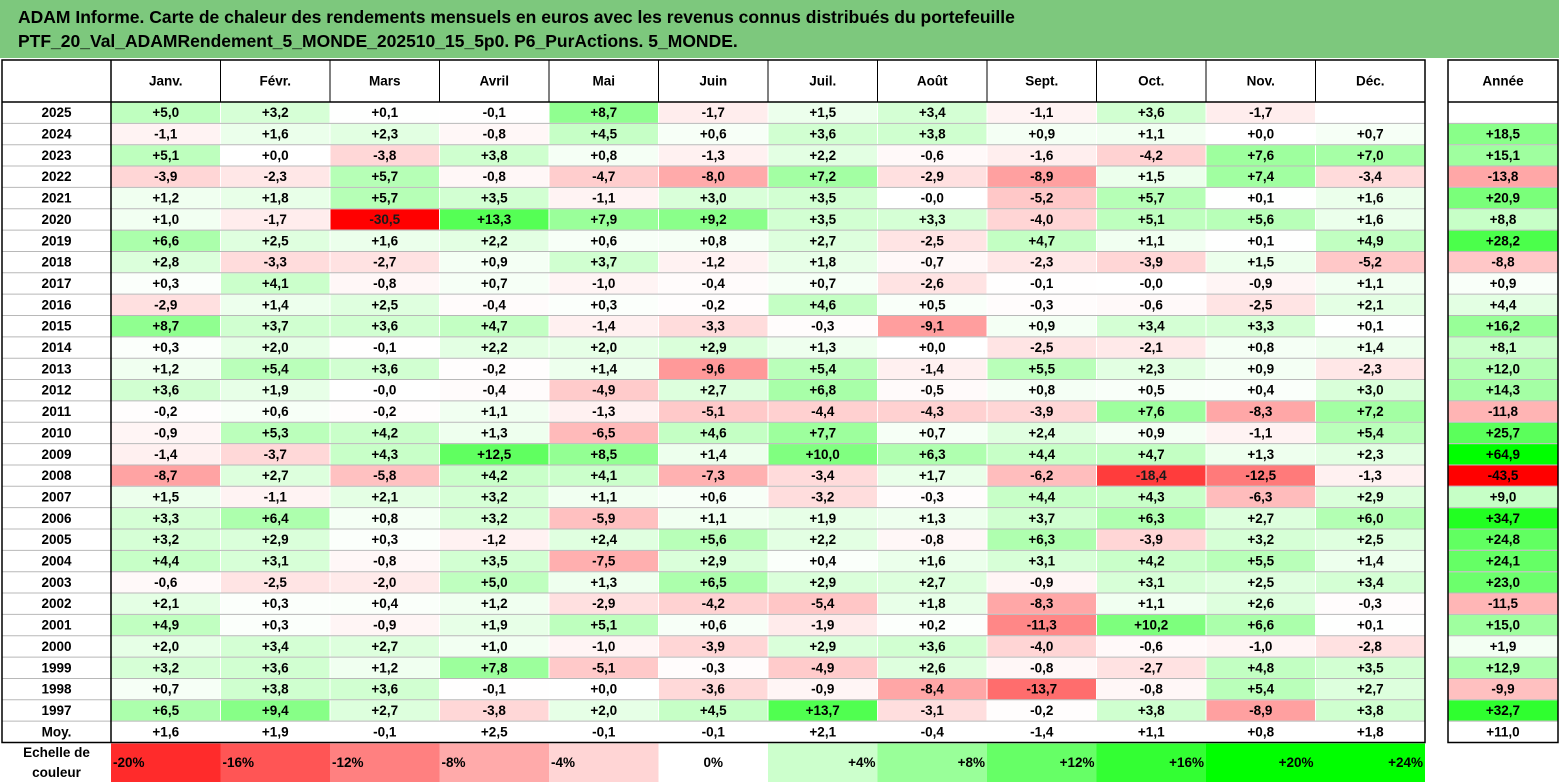  Describe the element at coordinates (933, 496) in the screenshot. I see `cell-value-2007-8: -0,3` at that location.